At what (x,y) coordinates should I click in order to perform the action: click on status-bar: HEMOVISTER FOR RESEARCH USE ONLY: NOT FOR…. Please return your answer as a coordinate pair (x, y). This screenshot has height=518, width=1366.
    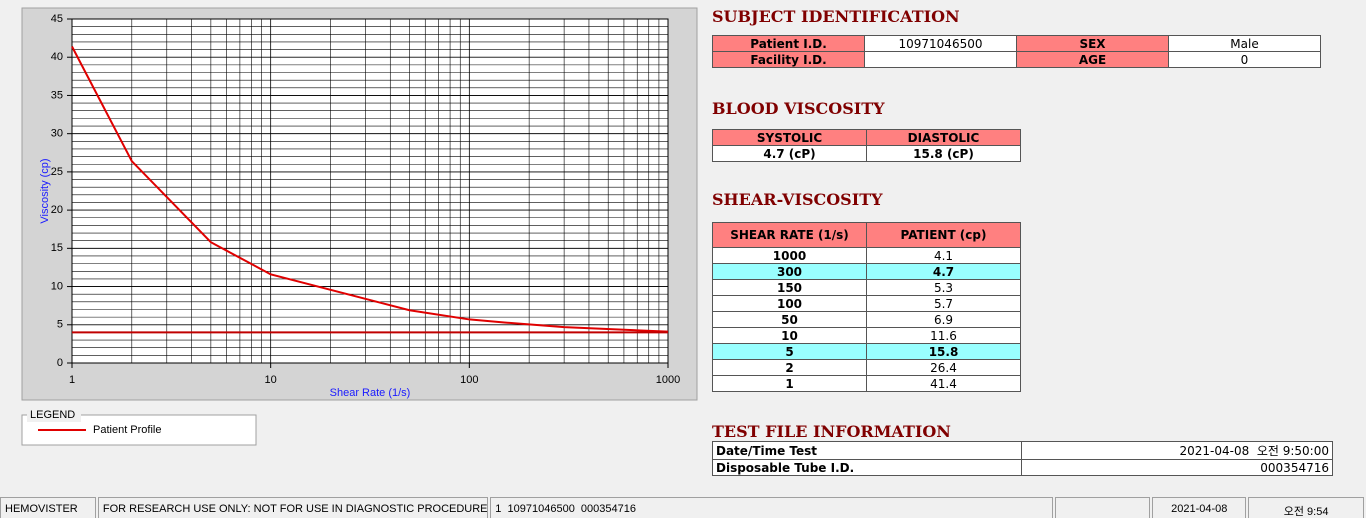
    Looking at the image, I should click on (683, 507).